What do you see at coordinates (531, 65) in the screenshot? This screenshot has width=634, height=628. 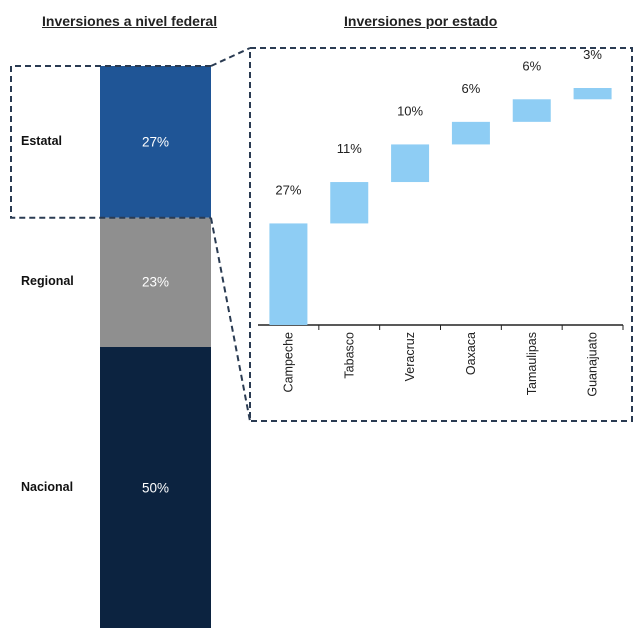 I see `state-bar-value-tamaulipas: 6%` at bounding box center [531, 65].